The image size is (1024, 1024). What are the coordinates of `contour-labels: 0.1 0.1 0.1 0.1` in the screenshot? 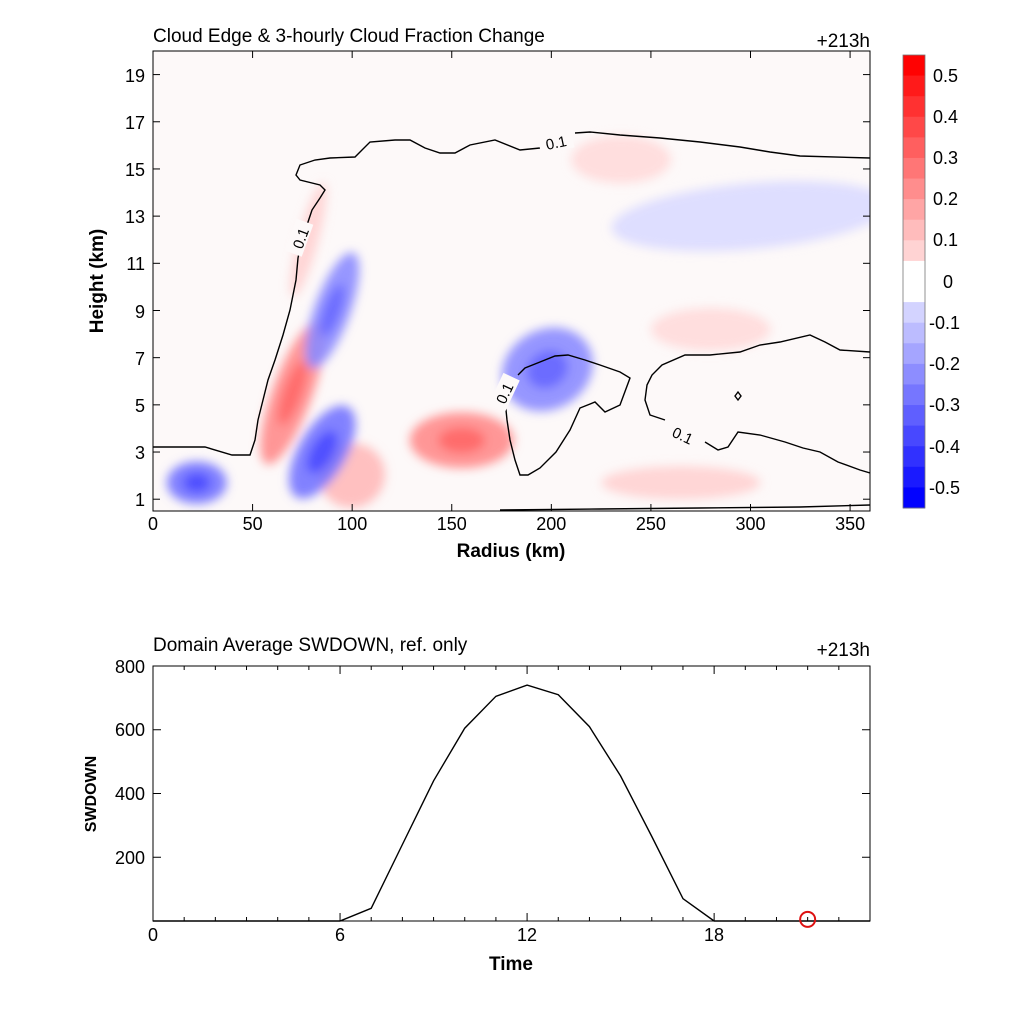 It's located at (493, 290).